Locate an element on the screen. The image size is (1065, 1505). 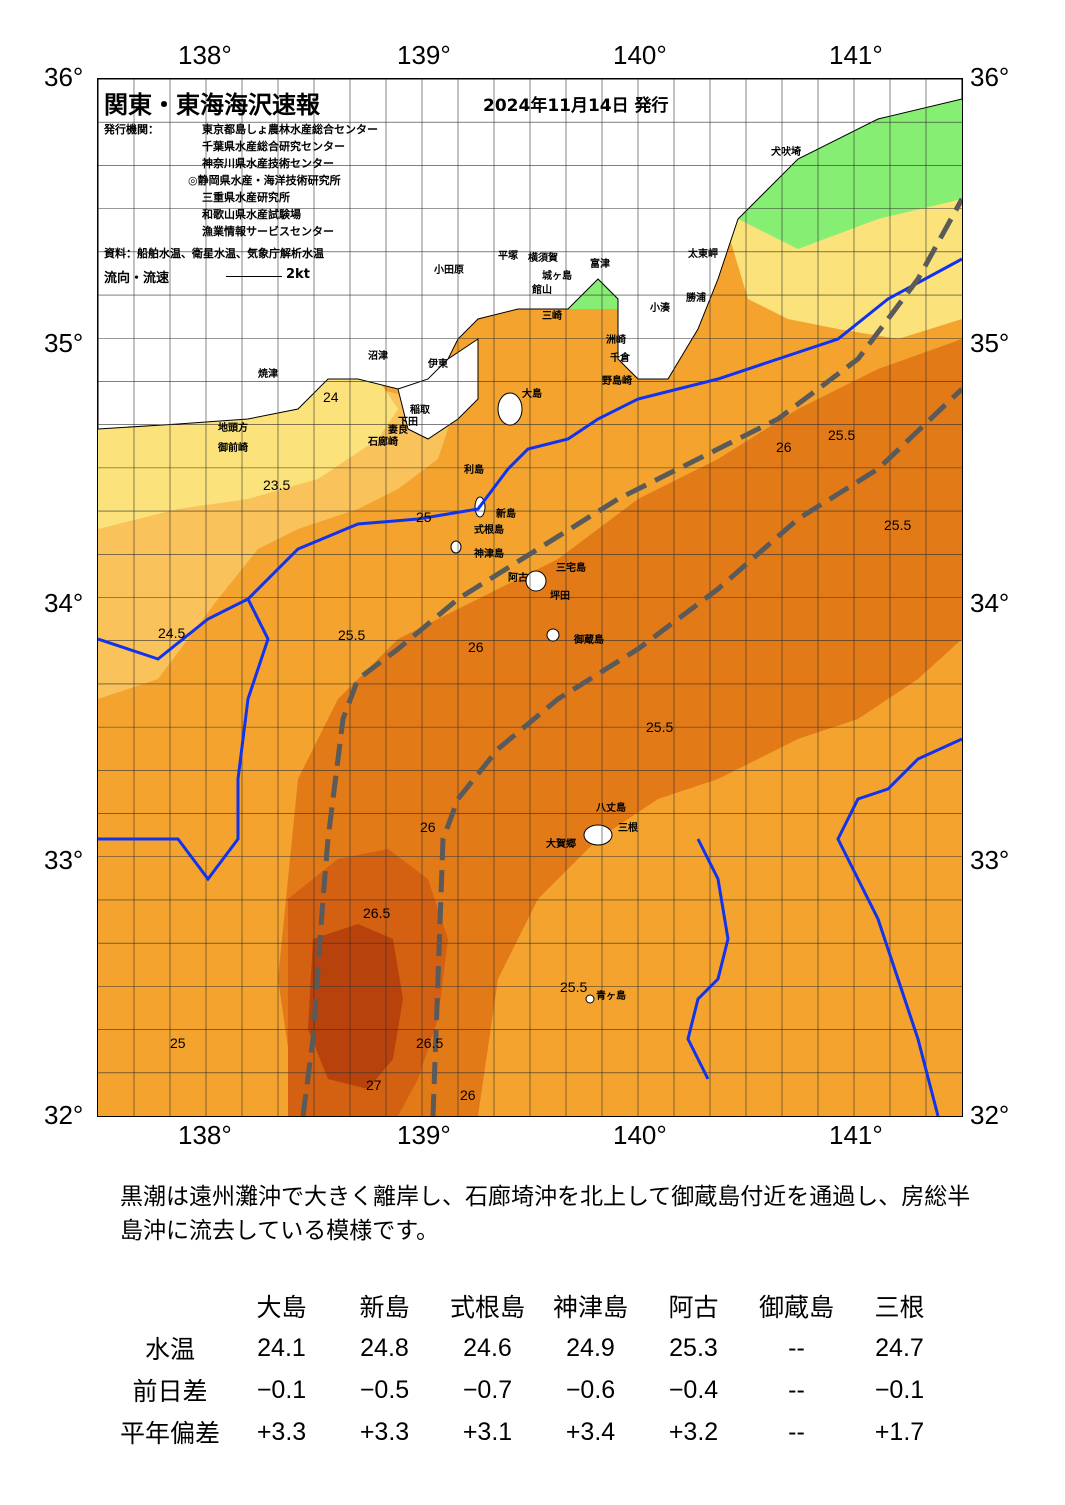
table-cell: +3.4 is located at coordinates (590, 1431).